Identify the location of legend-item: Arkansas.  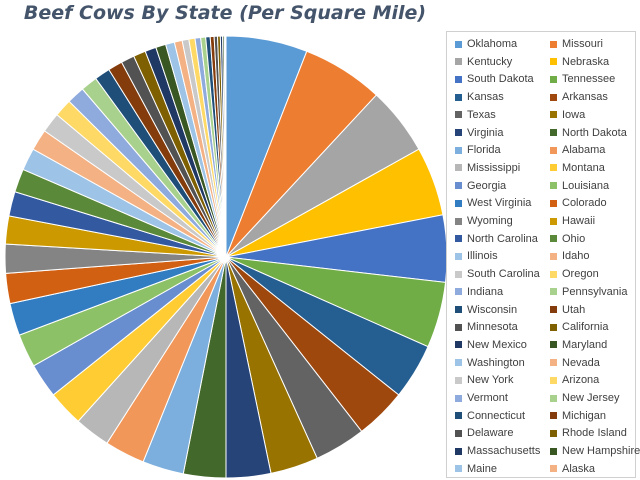
(579, 97).